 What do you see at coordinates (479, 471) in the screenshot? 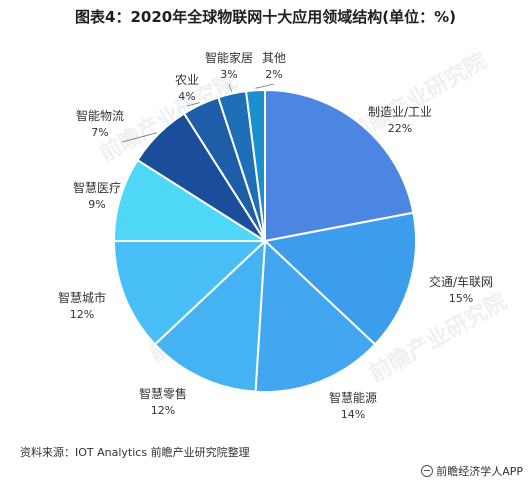
I see `brand-text: 前瞻经济学人APP` at bounding box center [479, 471].